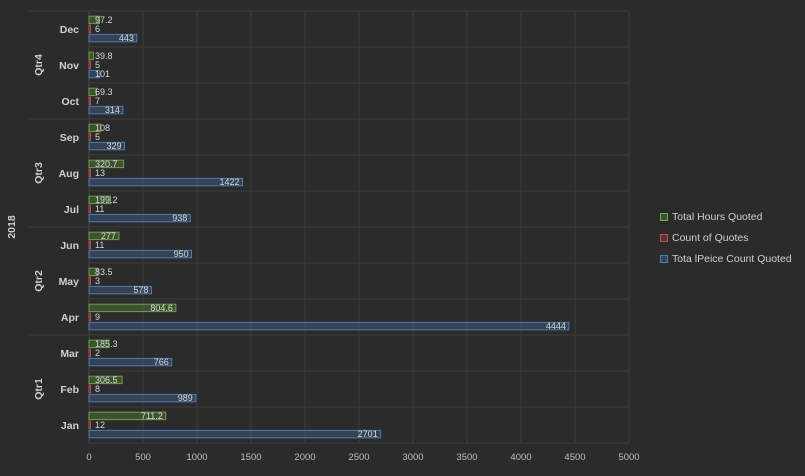  What do you see at coordinates (185, 398) in the screenshot?
I see `data-label: 989` at bounding box center [185, 398].